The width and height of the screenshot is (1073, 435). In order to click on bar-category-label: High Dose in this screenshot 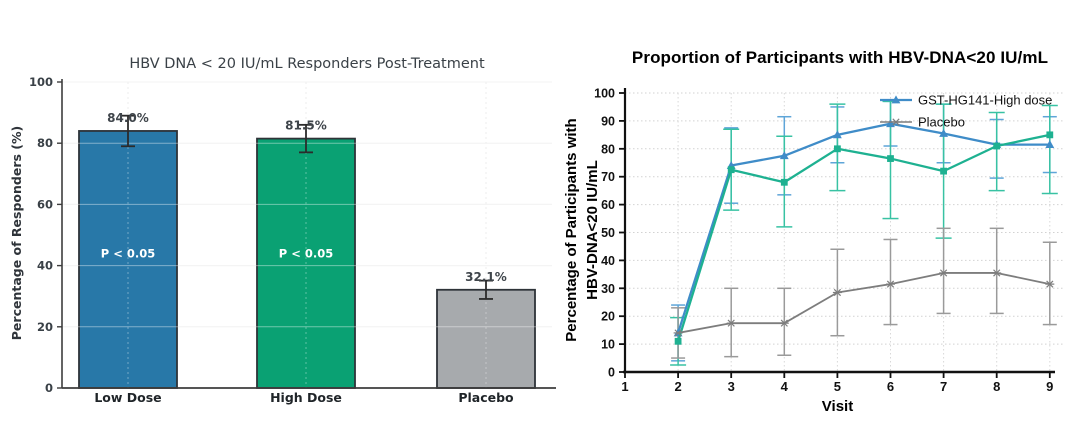, I will do `click(306, 397)`.